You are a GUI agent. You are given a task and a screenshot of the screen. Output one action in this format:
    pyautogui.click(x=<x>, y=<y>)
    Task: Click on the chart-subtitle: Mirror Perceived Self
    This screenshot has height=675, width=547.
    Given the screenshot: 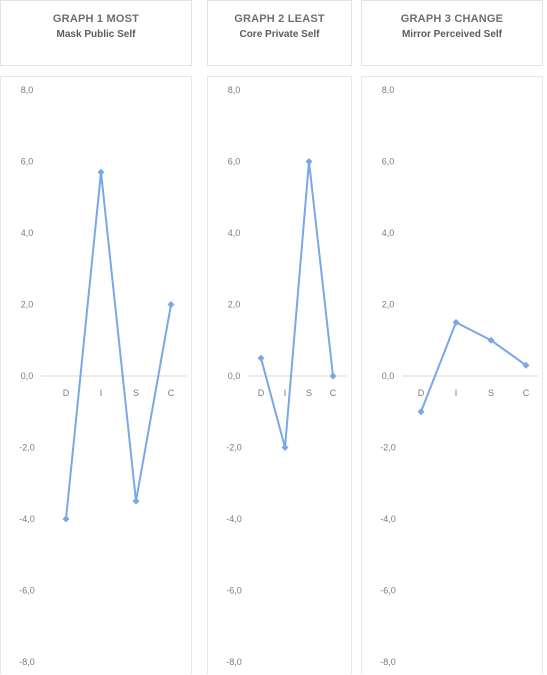 What is the action you would take?
    pyautogui.click(x=452, y=34)
    